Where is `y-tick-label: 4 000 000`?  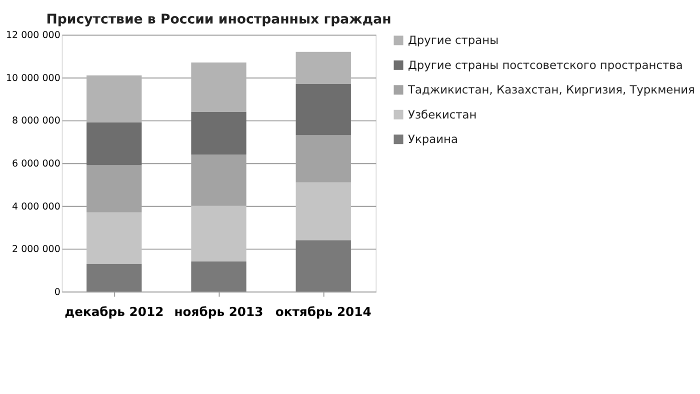
y-tick-label: 4 000 000 is located at coordinates (36, 206).